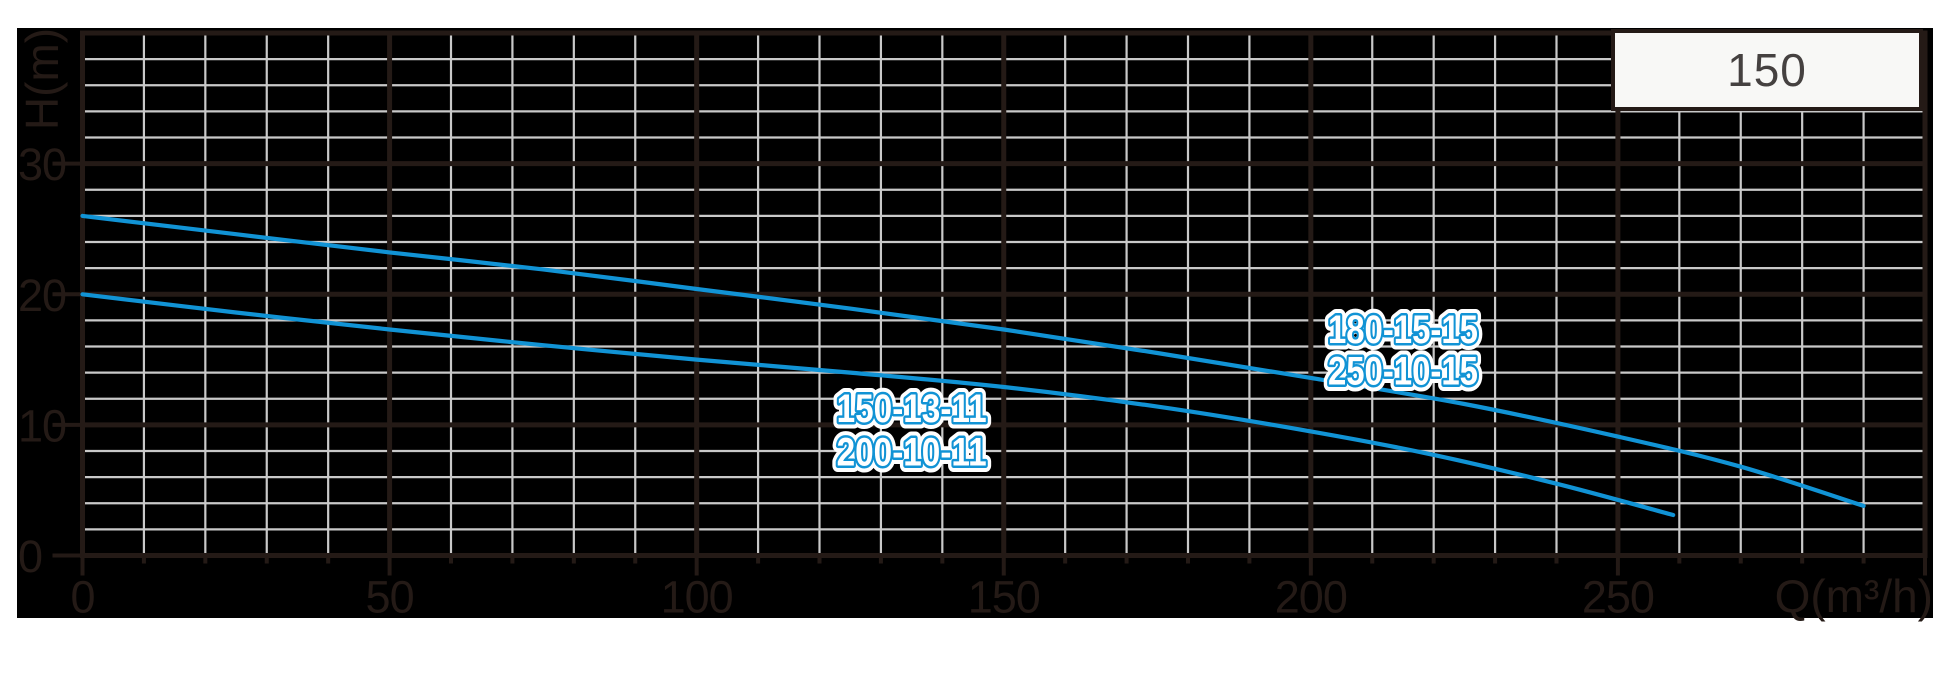 This screenshot has width=1937, height=675. Describe the element at coordinates (82, 597) in the screenshot. I see `x-tick-label: 0` at that location.